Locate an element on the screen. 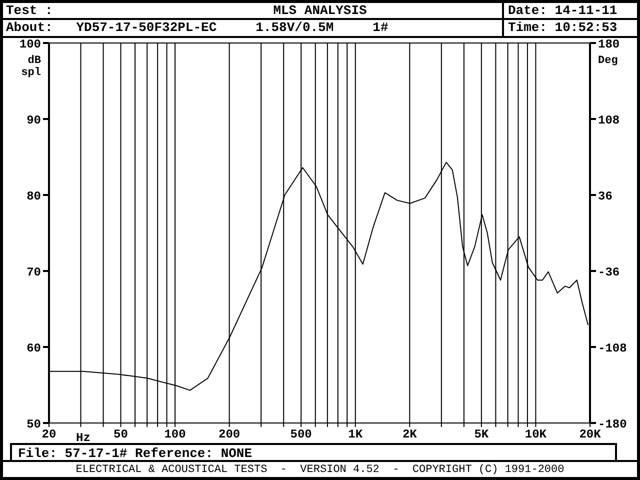 Image resolution: width=640 pixels, height=480 pixels. text: Test : is located at coordinates (29, 10).